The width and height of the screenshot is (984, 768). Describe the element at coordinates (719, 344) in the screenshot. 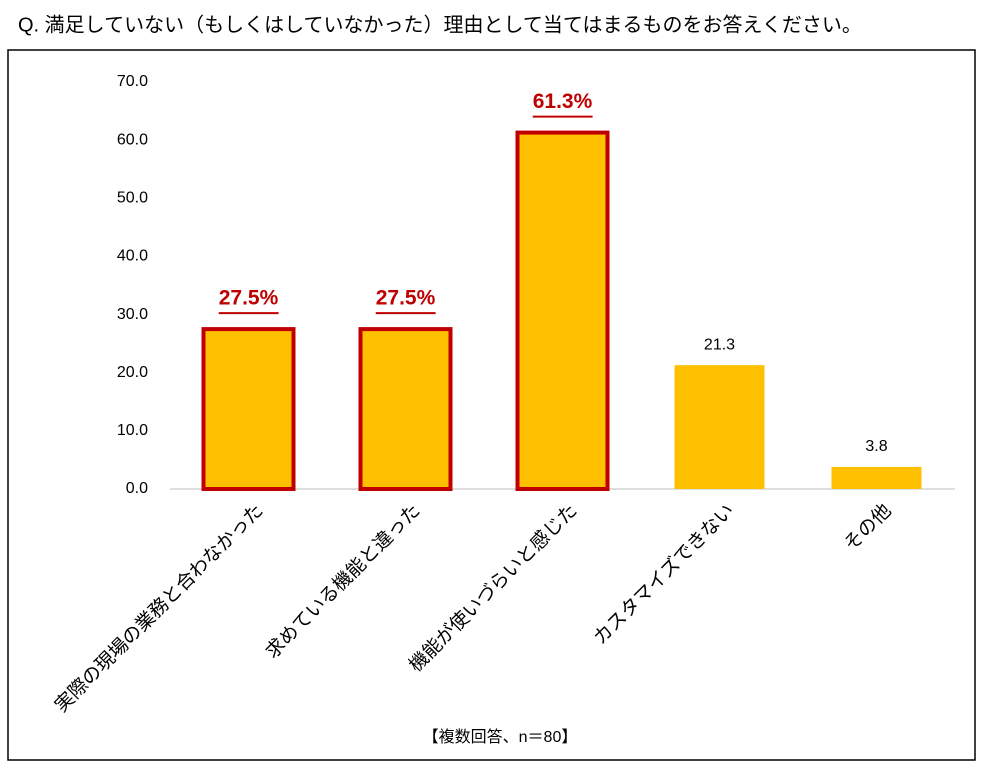

I see `value-label: 21.3` at that location.